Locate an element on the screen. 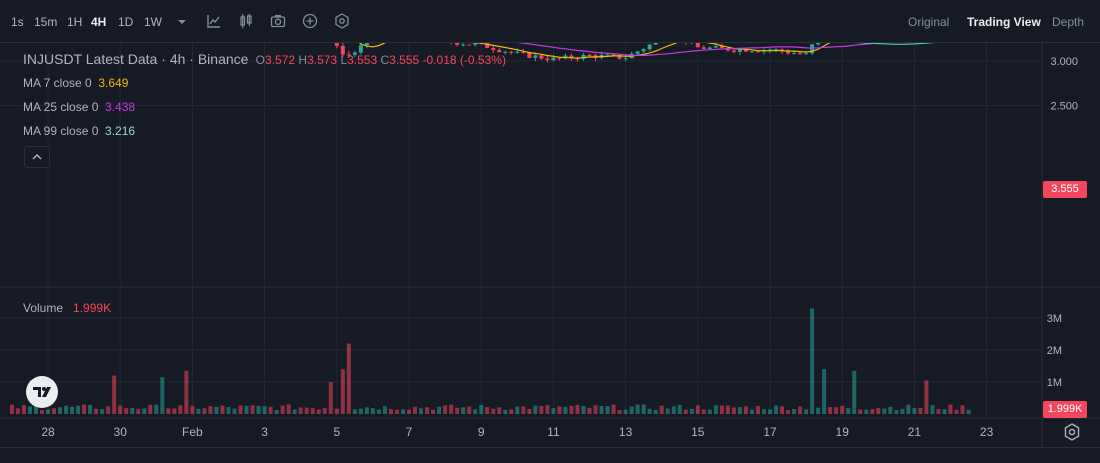 The width and height of the screenshot is (1100, 463). chevron-down-icon is located at coordinates (182, 22).